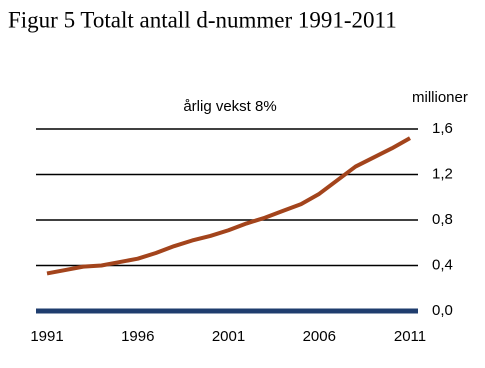 The width and height of the screenshot is (485, 368). What do you see at coordinates (442, 128) in the screenshot?
I see `y-tick-label: 1,6` at bounding box center [442, 128].